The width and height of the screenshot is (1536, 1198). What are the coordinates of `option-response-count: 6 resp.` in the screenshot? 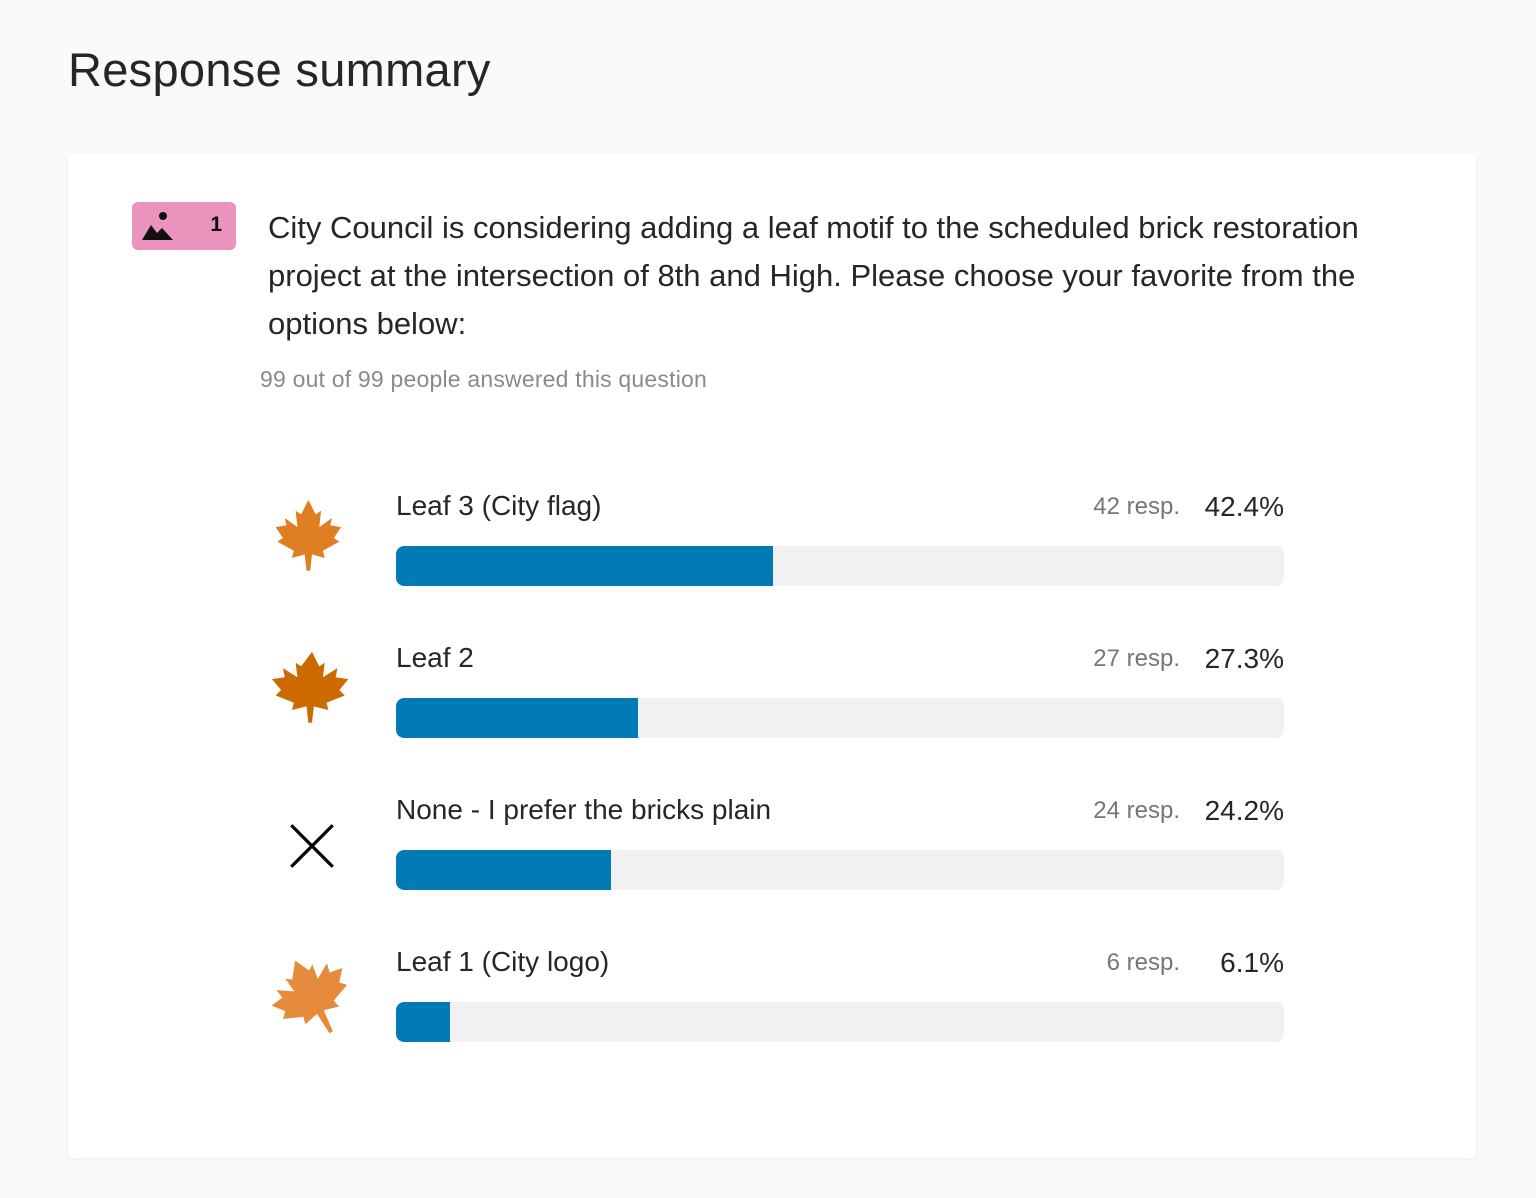 It's located at (1143, 962).